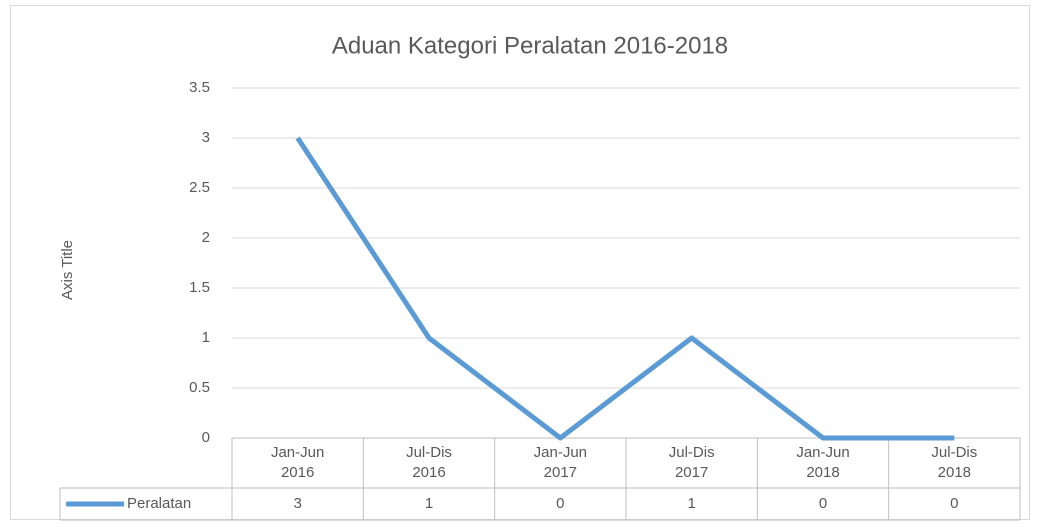  Describe the element at coordinates (199, 287) in the screenshot. I see `y-tick-label: 1.5` at that location.